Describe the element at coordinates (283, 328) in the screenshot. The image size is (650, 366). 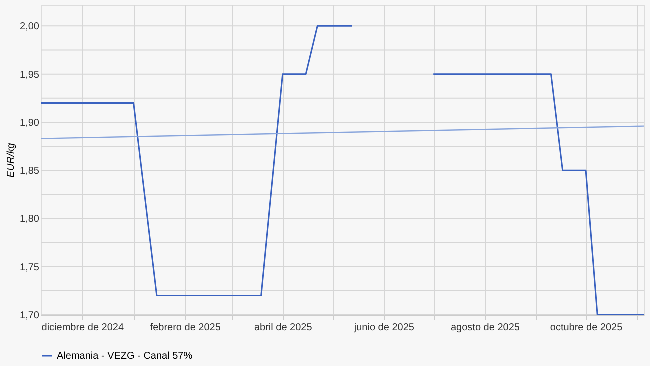
I see `x-tick-label: abril de 2025` at that location.